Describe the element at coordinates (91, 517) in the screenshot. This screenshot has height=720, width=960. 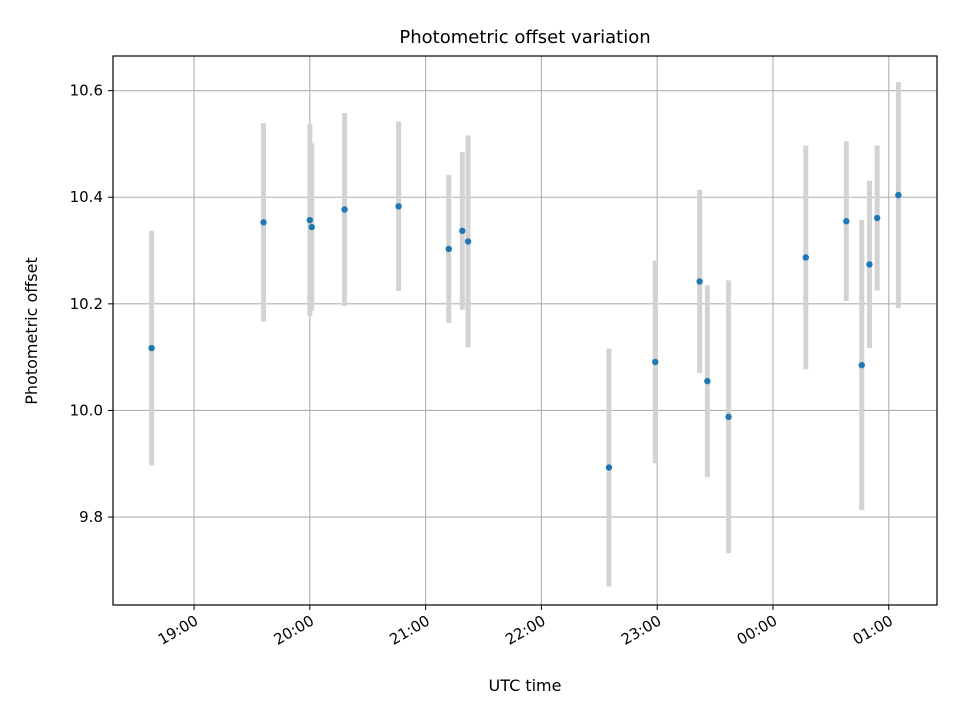
I see `y-tick-label: 9.8` at that location.